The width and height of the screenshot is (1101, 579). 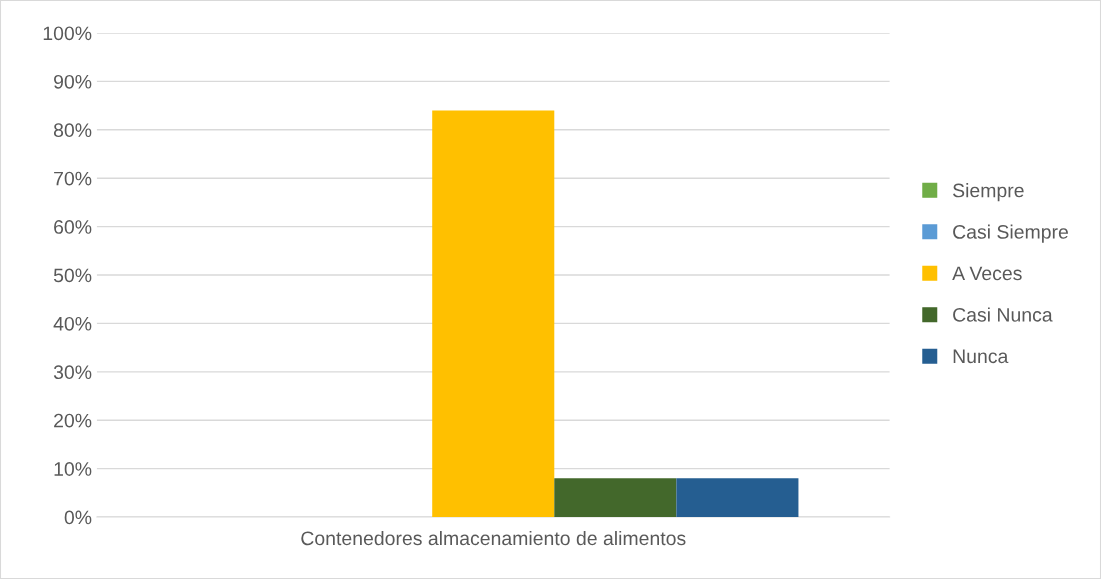 I want to click on y-tick-label: 60%, so click(x=73, y=227).